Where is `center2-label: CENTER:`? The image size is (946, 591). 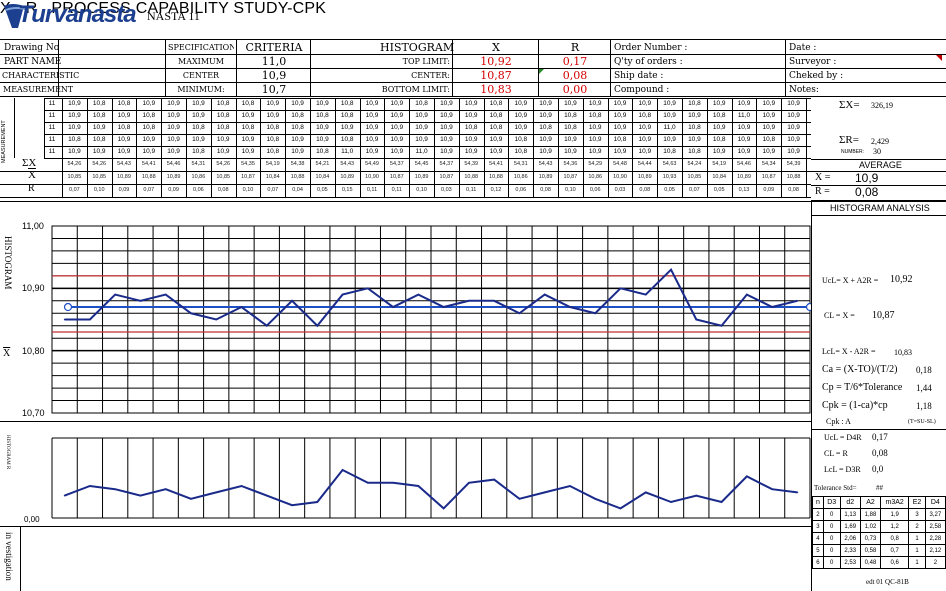 center2-label: CENTER: is located at coordinates (430, 75).